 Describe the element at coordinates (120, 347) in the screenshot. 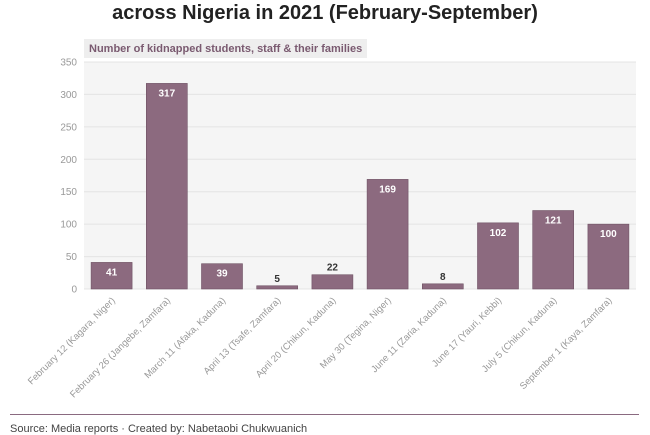

I see `x-tick-label: February 26 (Jangebe, Zamfara)` at that location.